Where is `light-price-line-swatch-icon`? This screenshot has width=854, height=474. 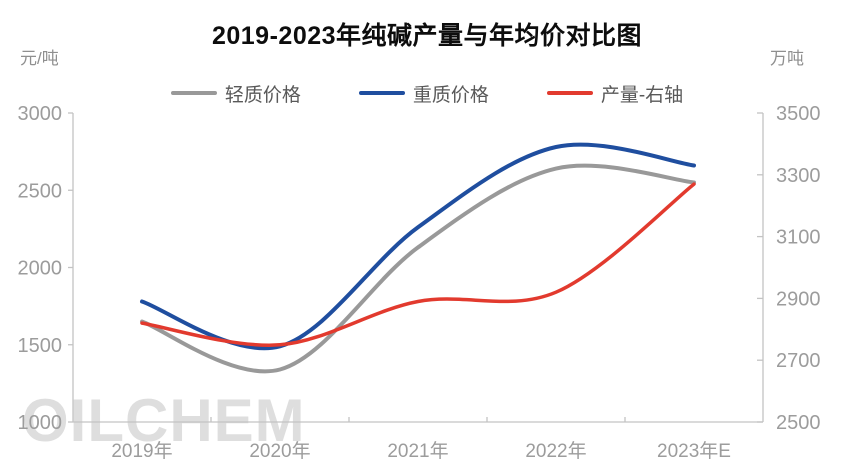 light-price-line-swatch-icon is located at coordinates (193, 93).